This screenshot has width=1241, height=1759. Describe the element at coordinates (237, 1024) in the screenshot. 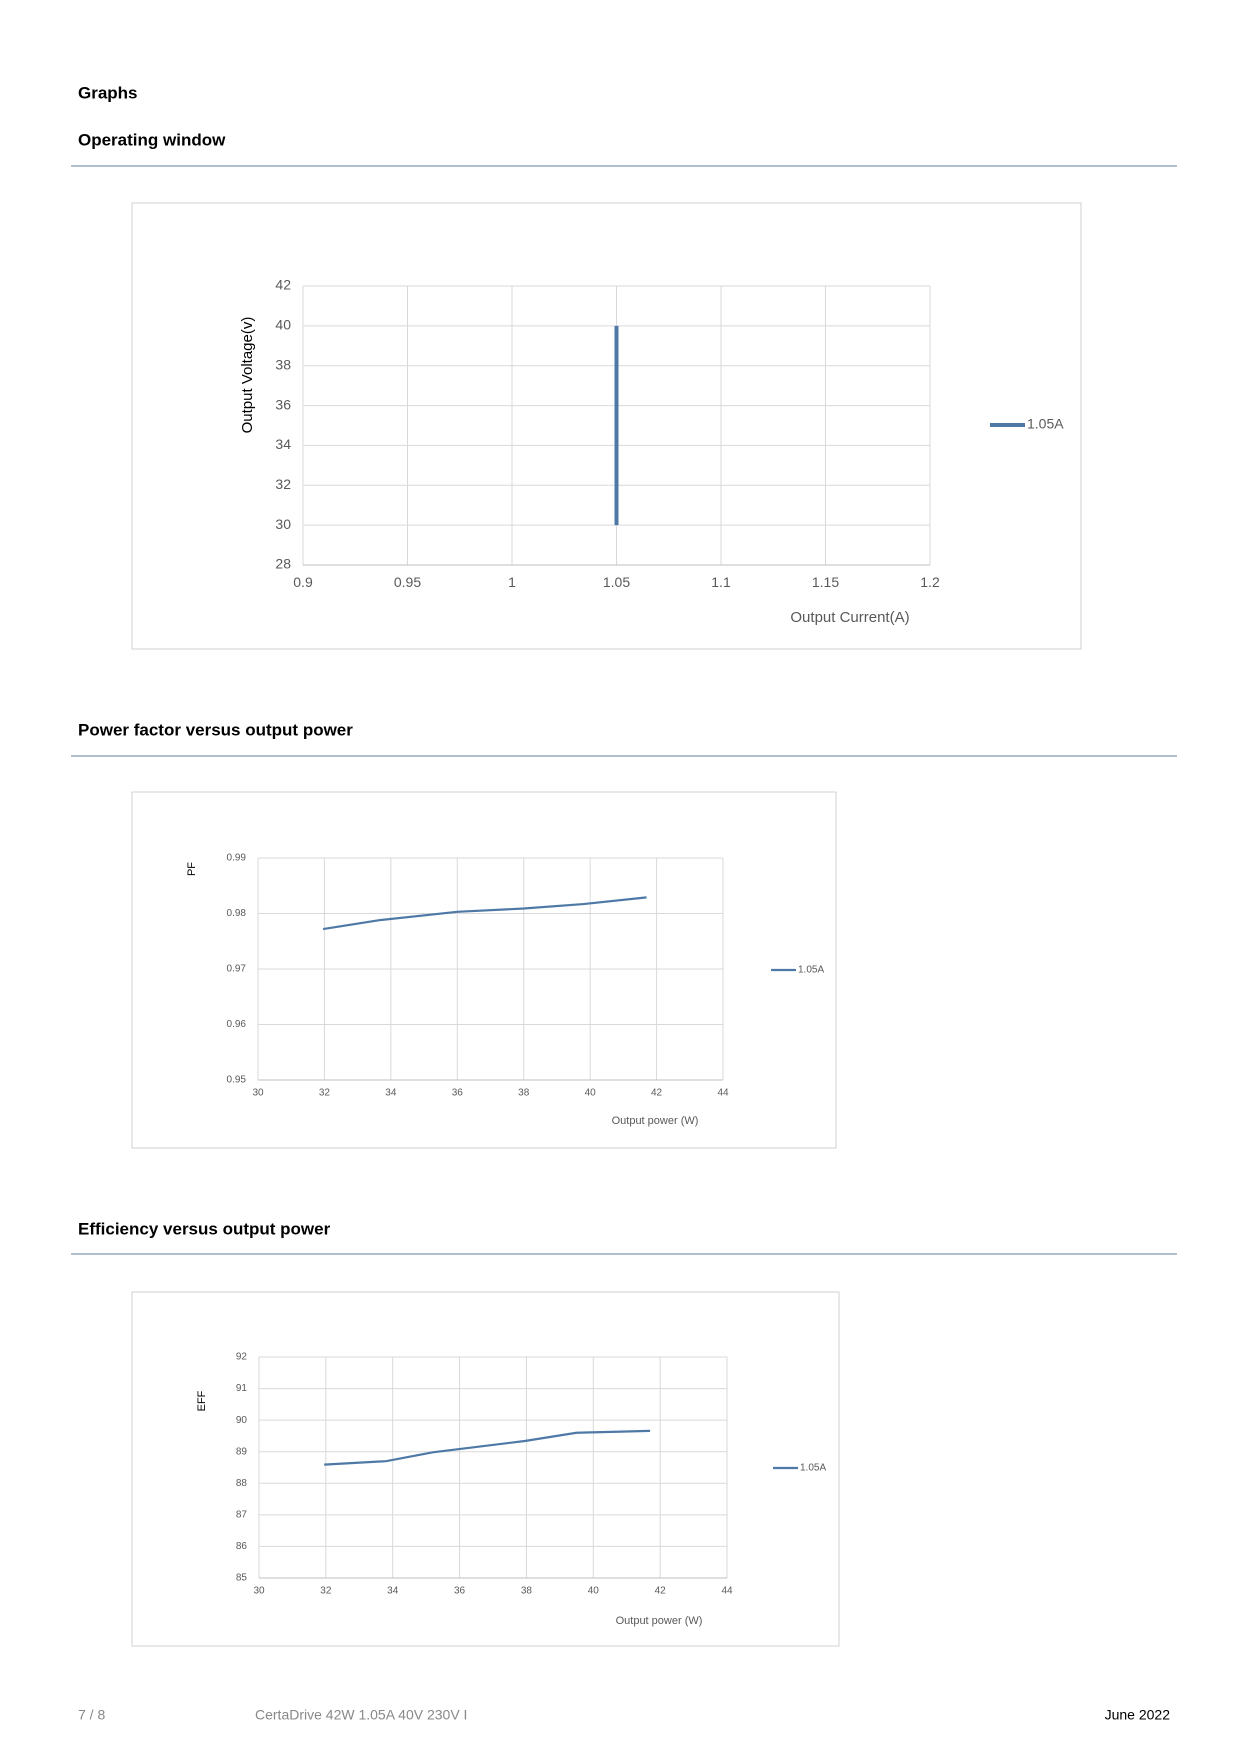

I see `y-tick-label: 0.96` at that location.